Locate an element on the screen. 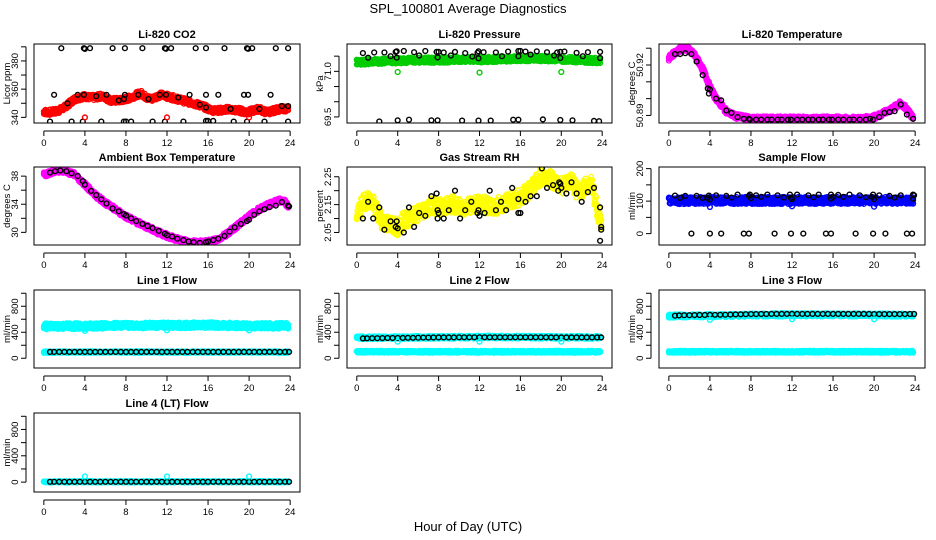 The image size is (936, 540). y-axis-label: percent is located at coordinates (320, 206).